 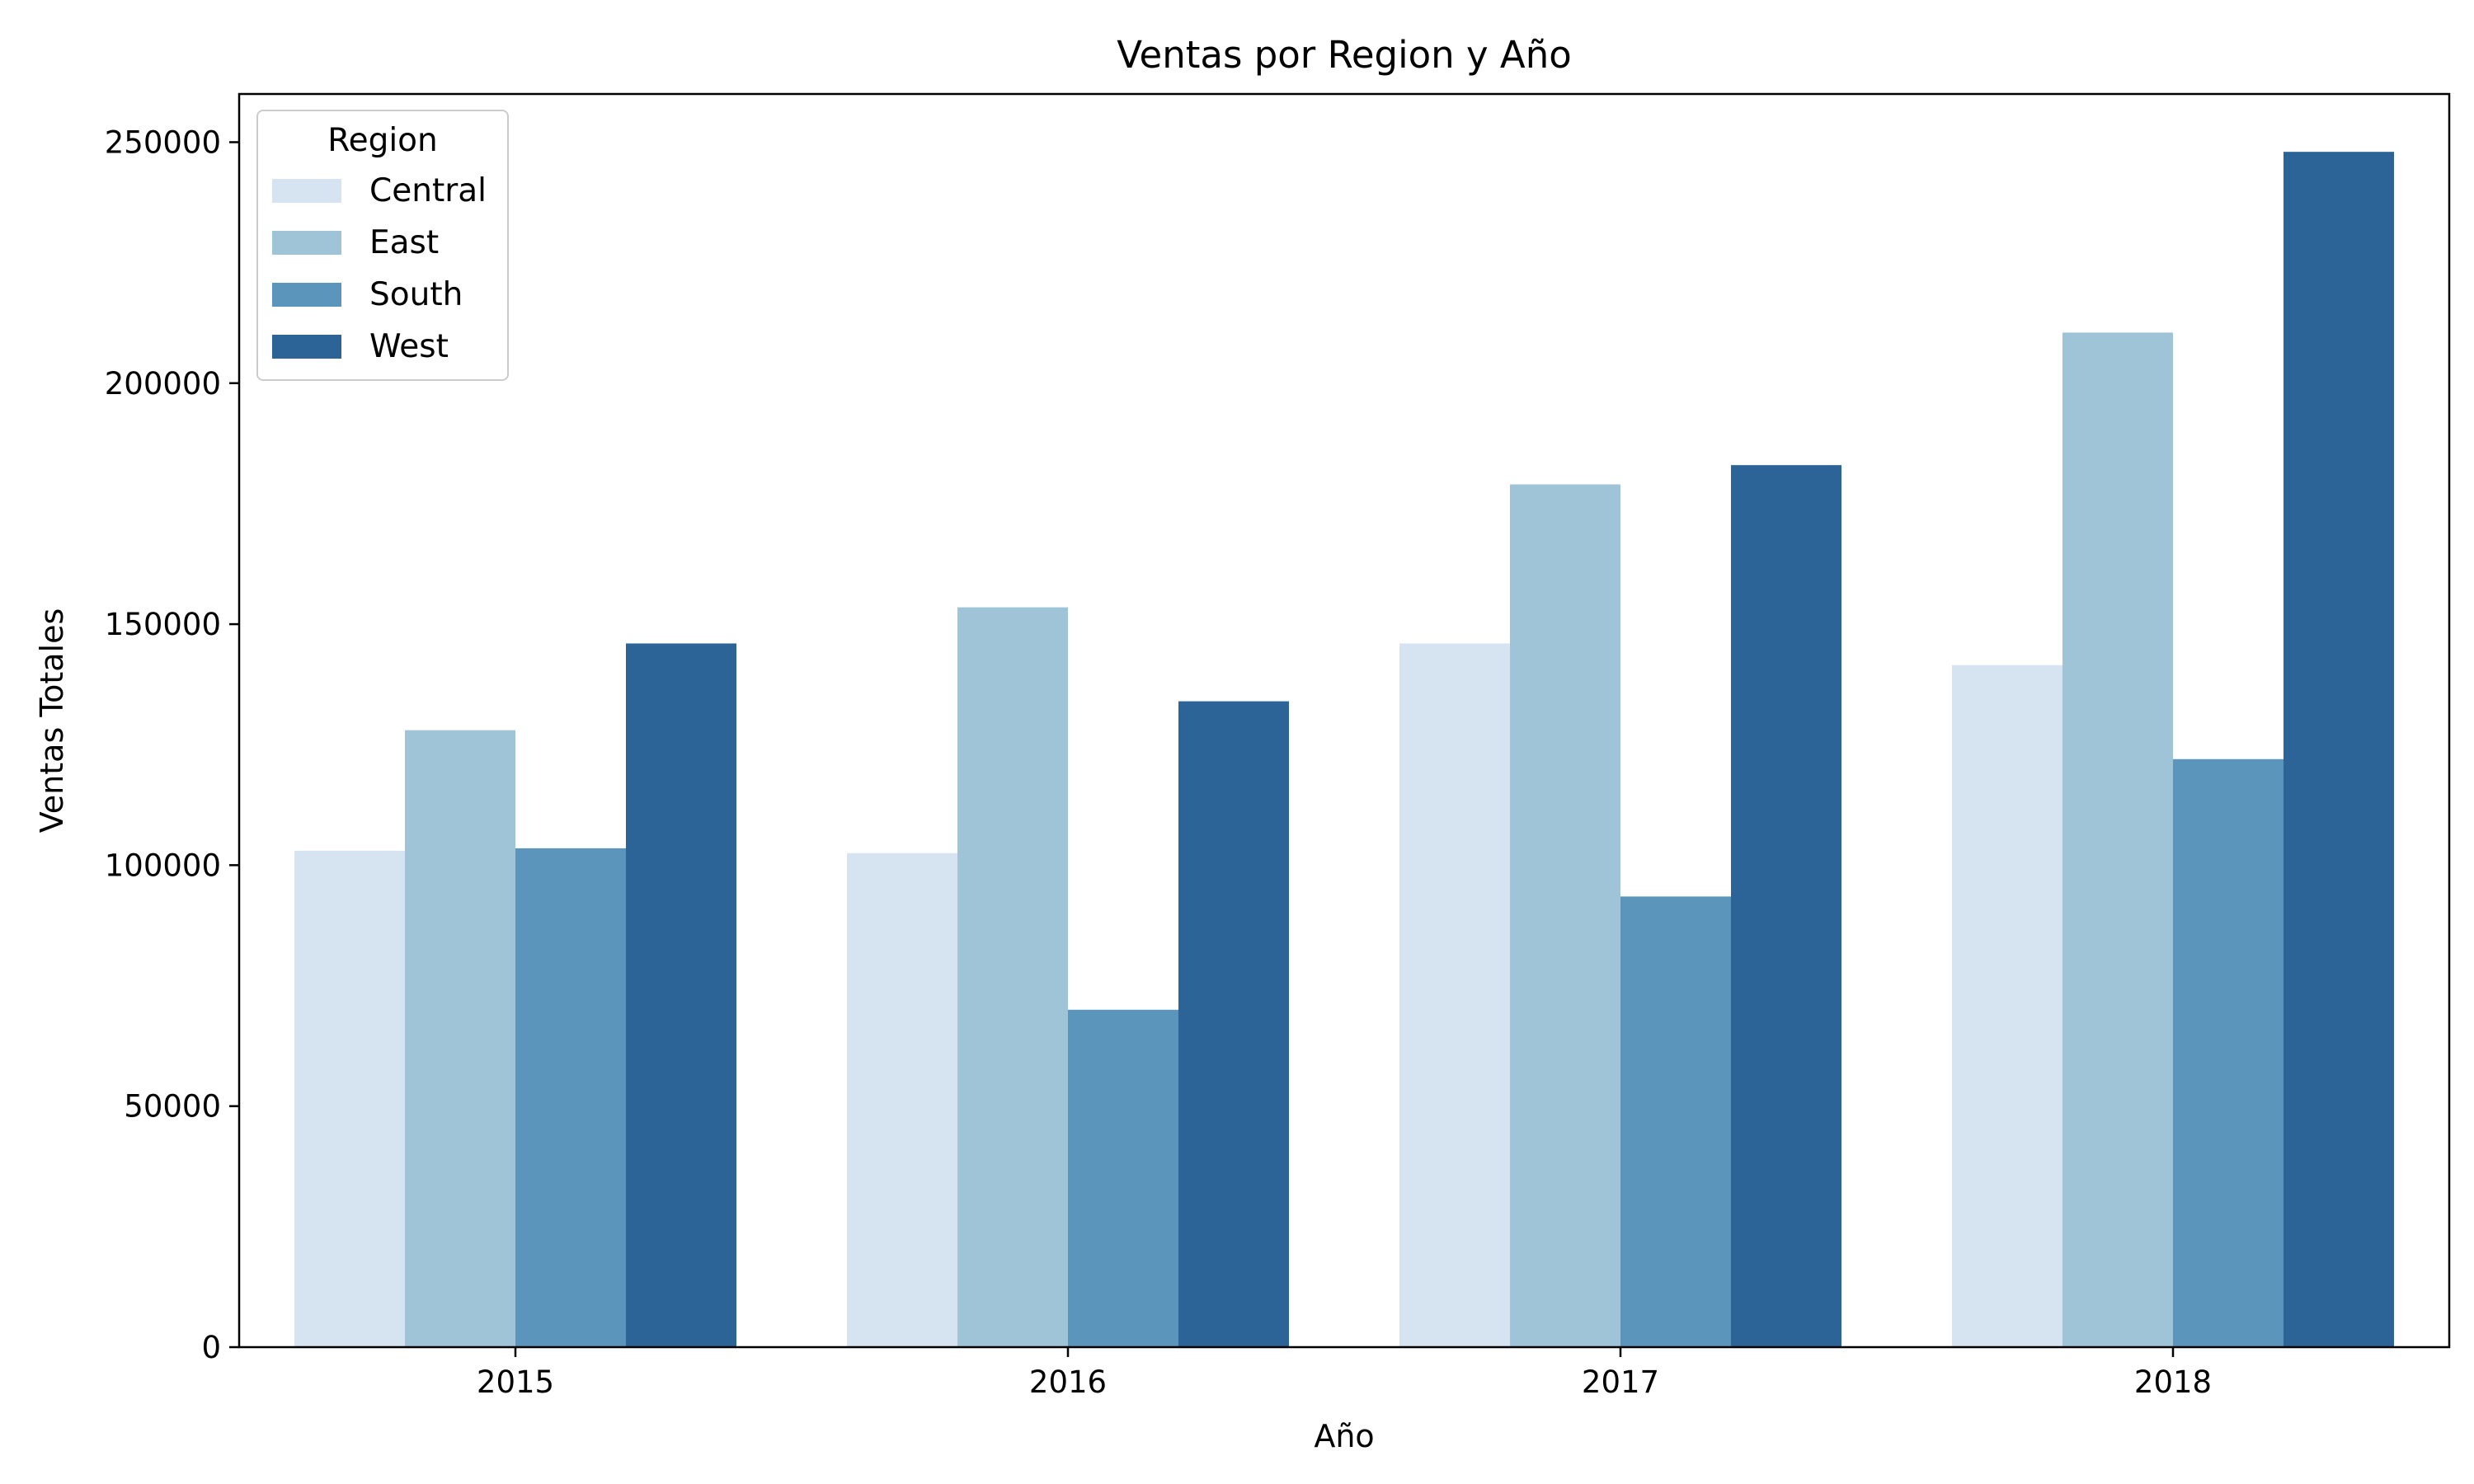 I want to click on x-tick-label: 2016, so click(x=1068, y=1382).